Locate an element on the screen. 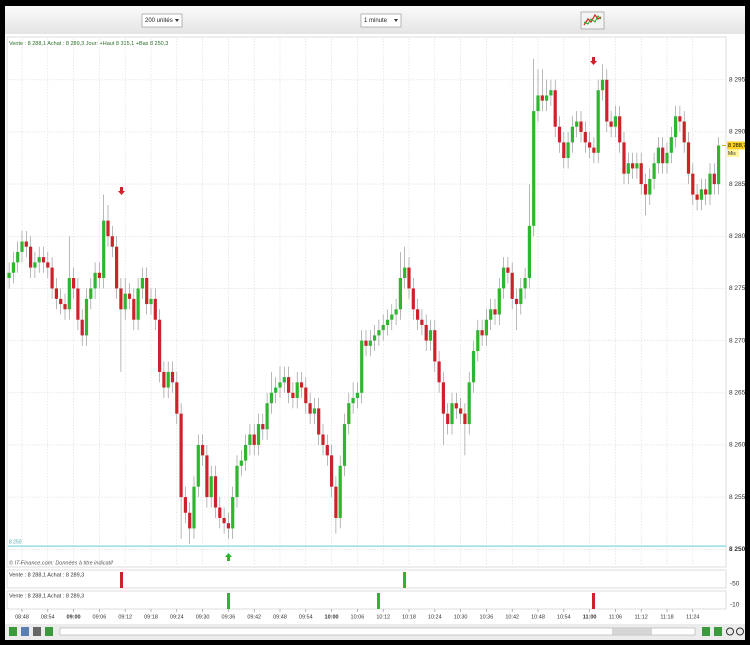 Image resolution: width=750 pixels, height=645 pixels. x-tick-label: 09:06 is located at coordinates (100, 617).